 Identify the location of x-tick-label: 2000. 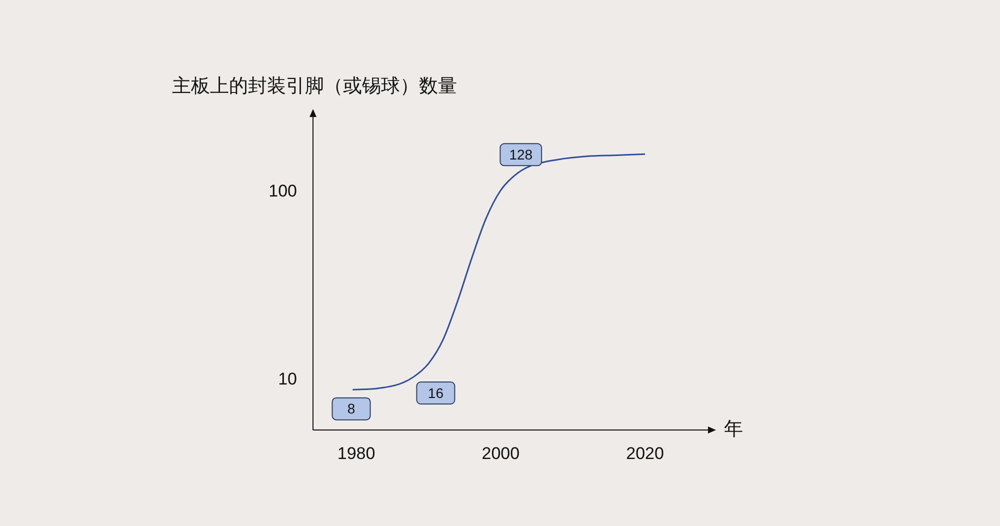
(501, 453).